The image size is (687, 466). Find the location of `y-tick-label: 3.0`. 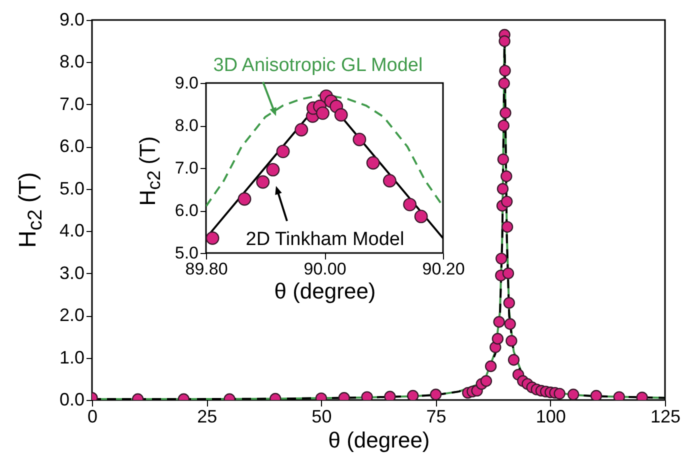

y-tick-label: 3.0 is located at coordinates (71, 272).